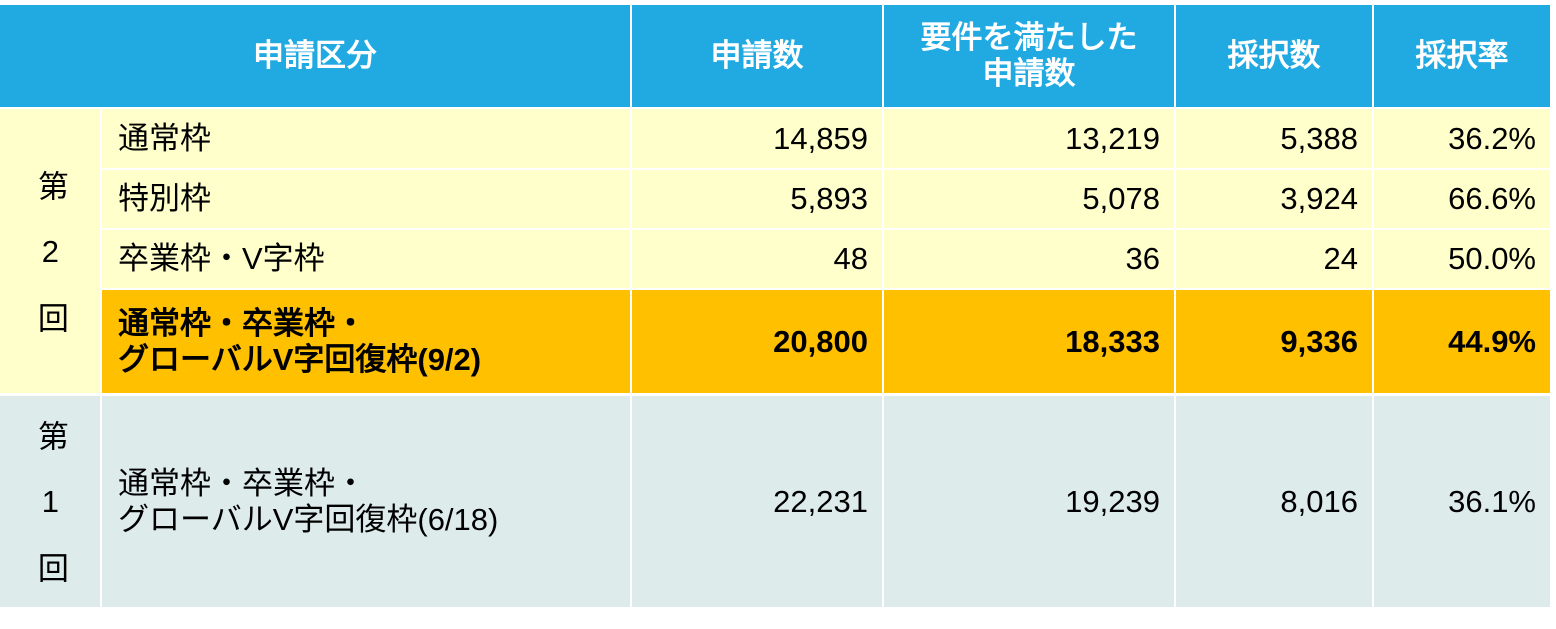 The image size is (1556, 629). What do you see at coordinates (366, 341) in the screenshot?
I see `row-label: 通常枠・卒業枠・ グローバルV字回復枠(9/2)` at bounding box center [366, 341].